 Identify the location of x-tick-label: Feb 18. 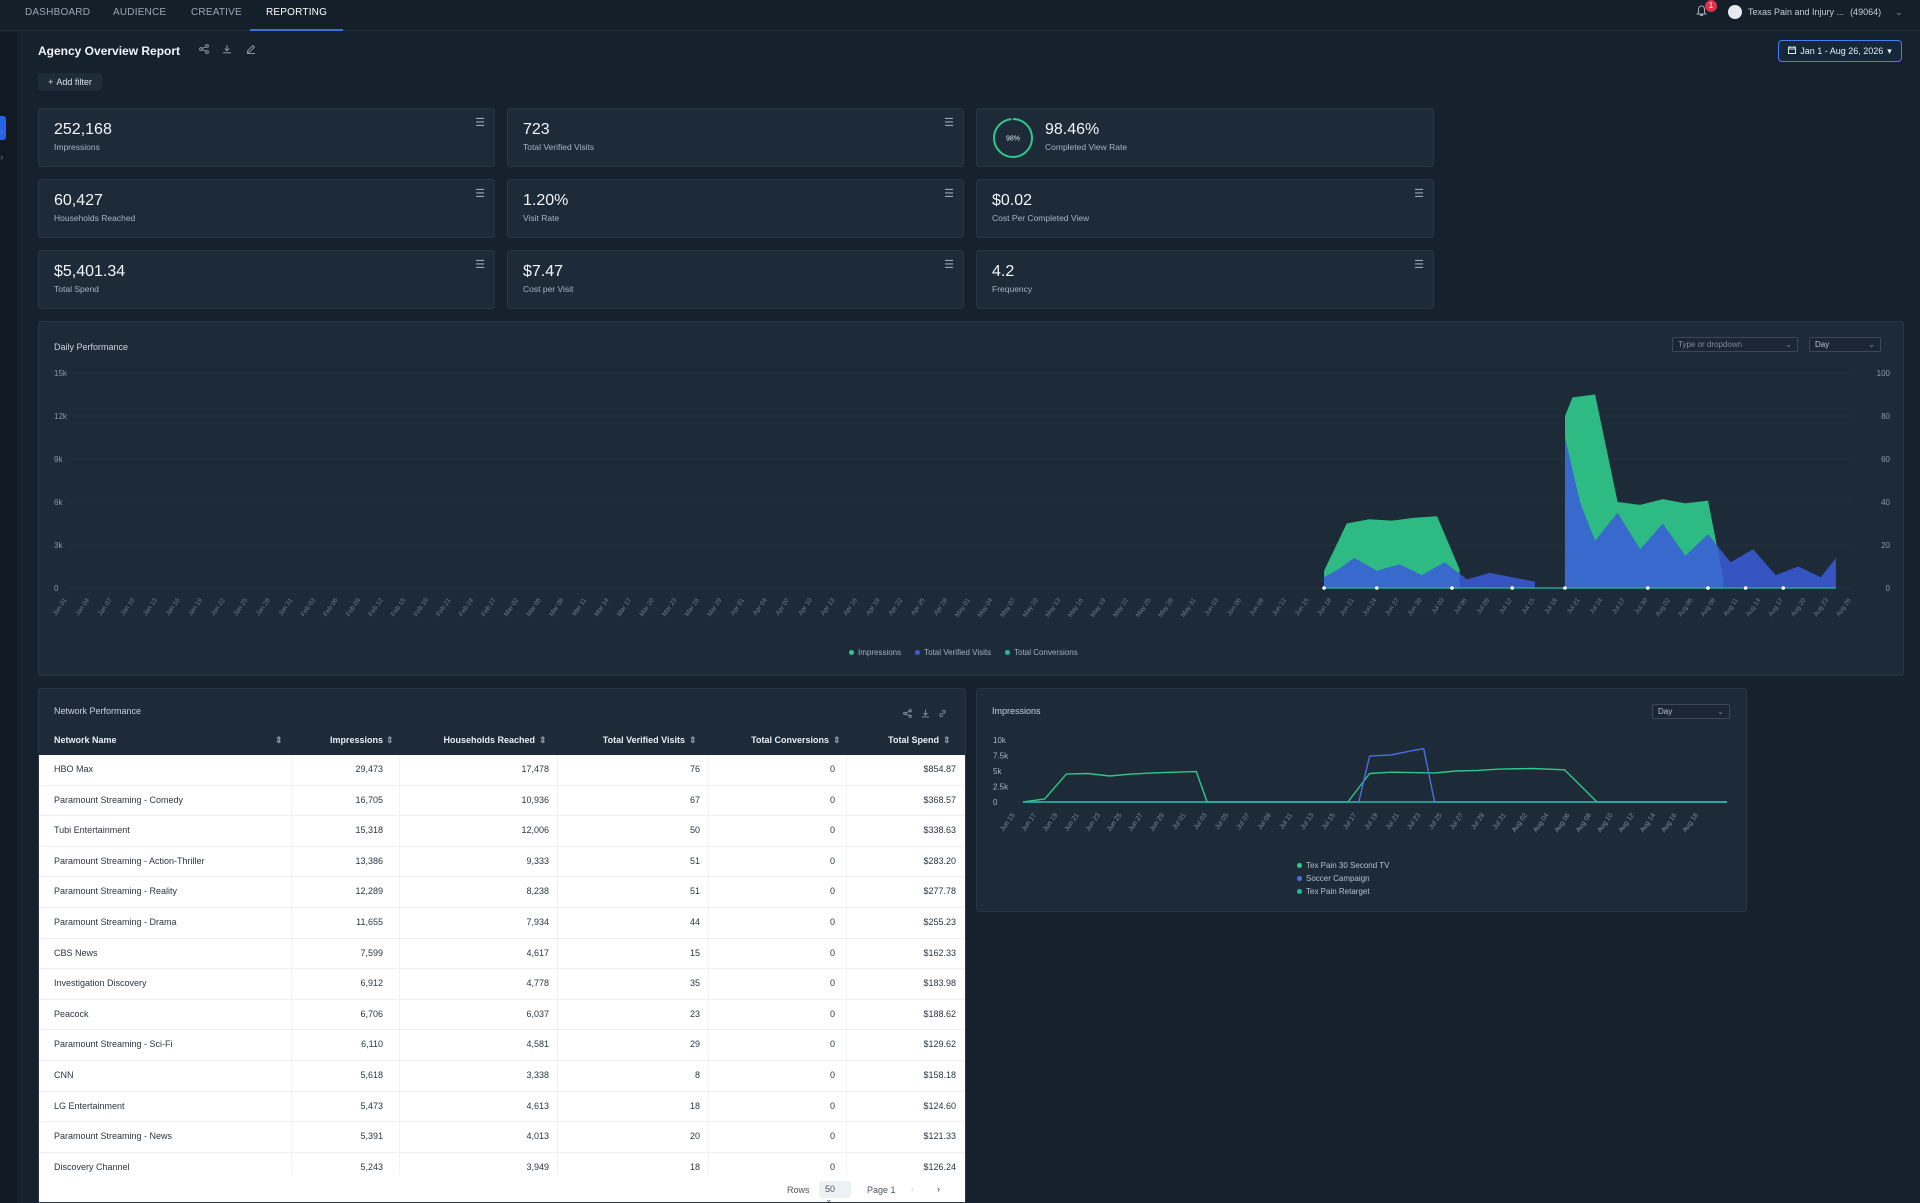
(422, 607).